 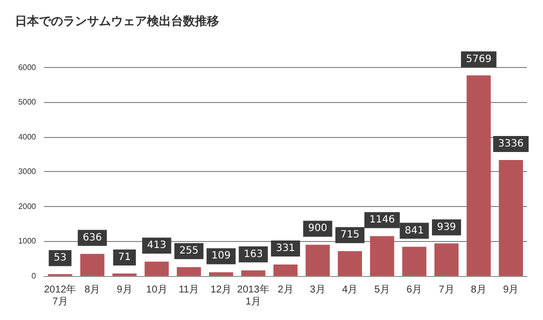 I want to click on y-tick-label: 1000, so click(x=27, y=241).